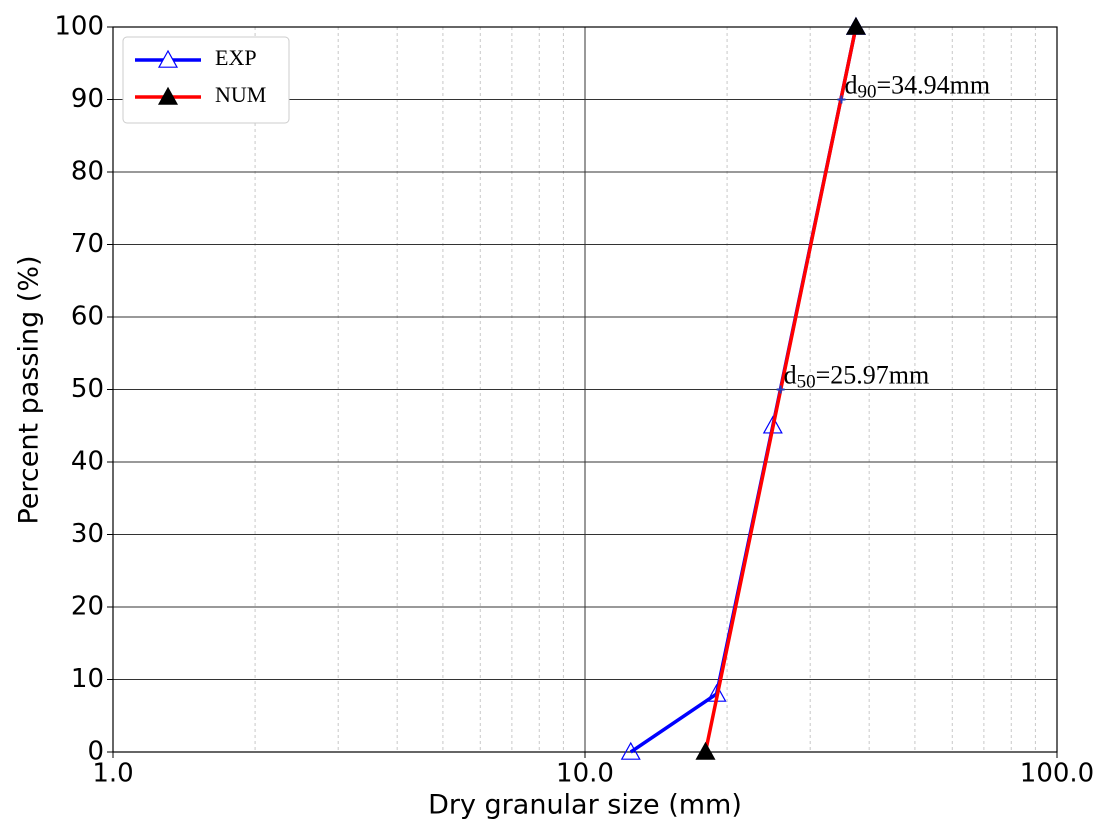 This screenshot has height=825, width=1109. What do you see at coordinates (87, 679) in the screenshot?
I see `y-tick-label: 10` at bounding box center [87, 679].